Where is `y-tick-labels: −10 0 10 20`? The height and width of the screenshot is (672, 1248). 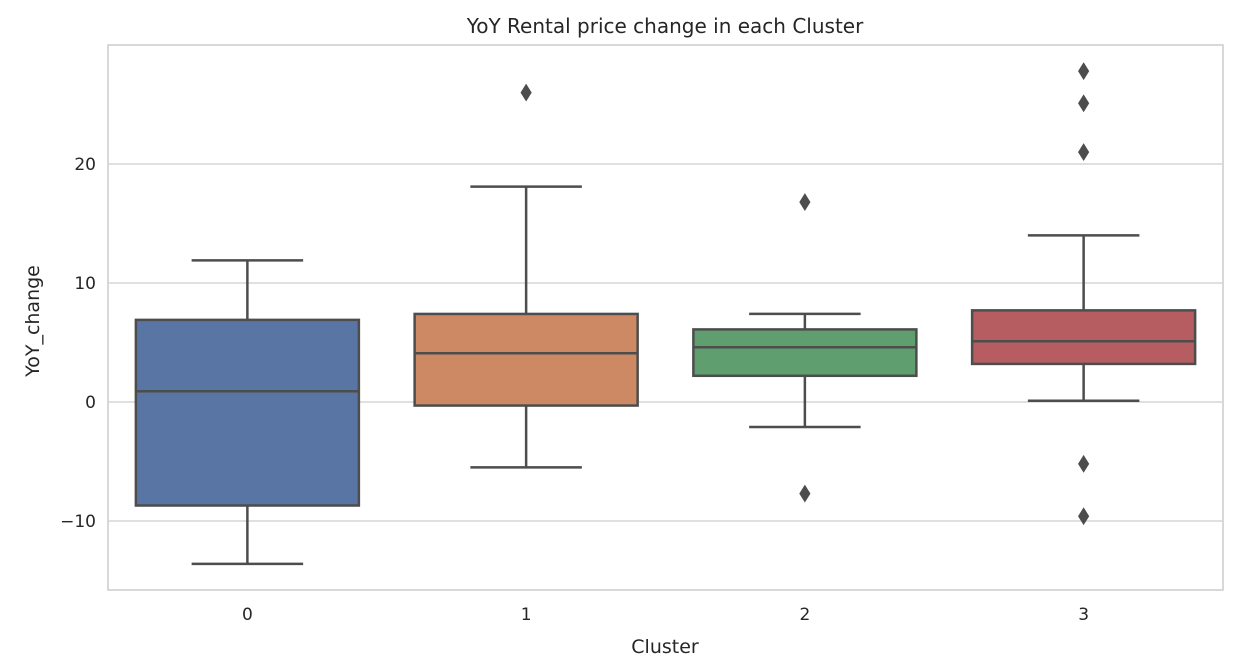
y-tick-labels: −10 0 10 20 is located at coordinates (78, 343).